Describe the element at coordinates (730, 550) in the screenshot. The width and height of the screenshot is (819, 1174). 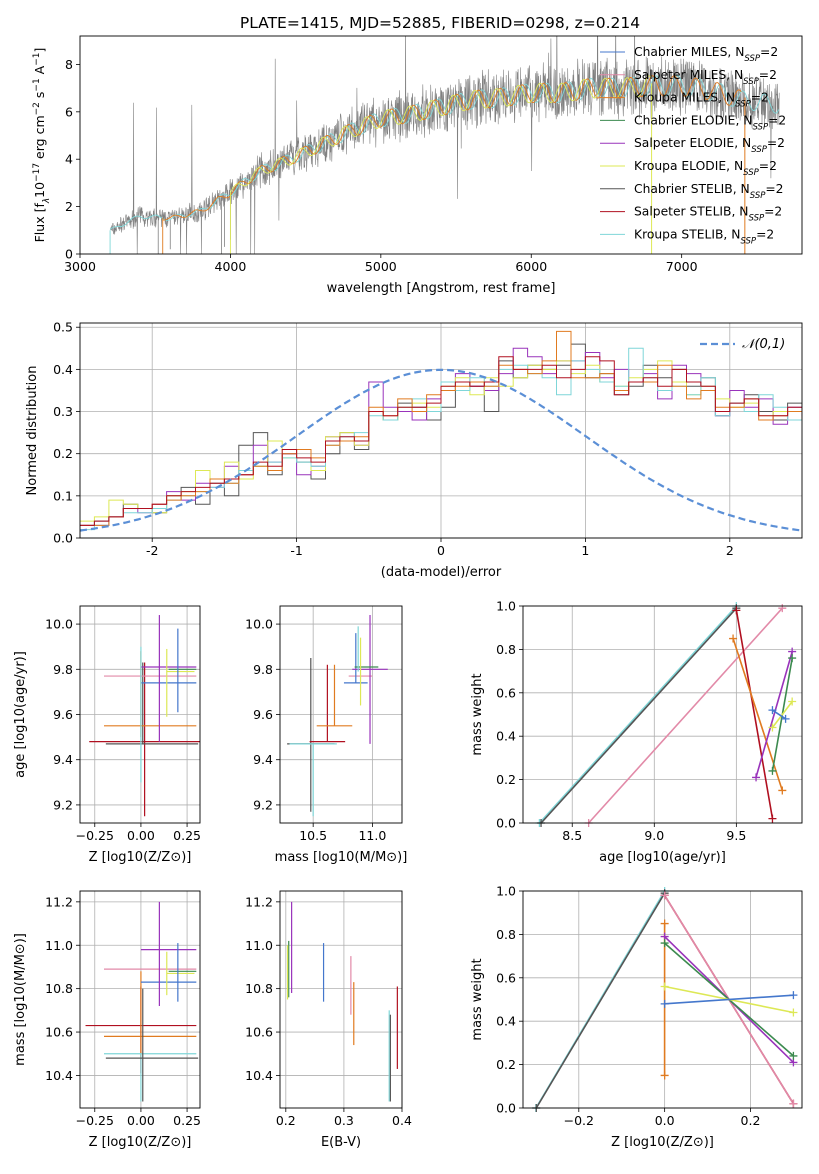
I see `residuals-xtick-label: 2` at that location.